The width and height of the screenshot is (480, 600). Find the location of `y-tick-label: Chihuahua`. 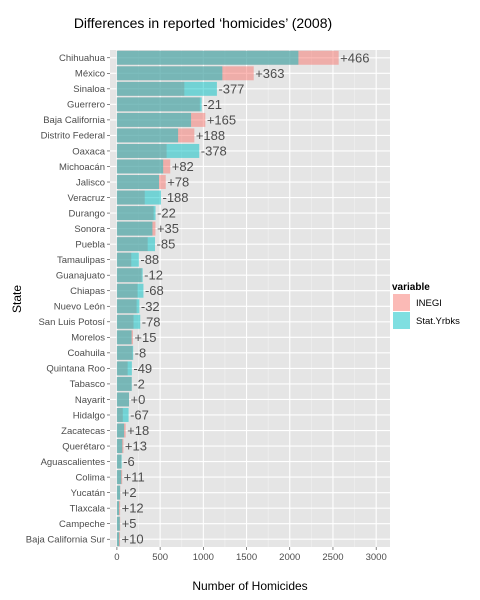

y-tick-label: Chihuahua is located at coordinates (82, 58).